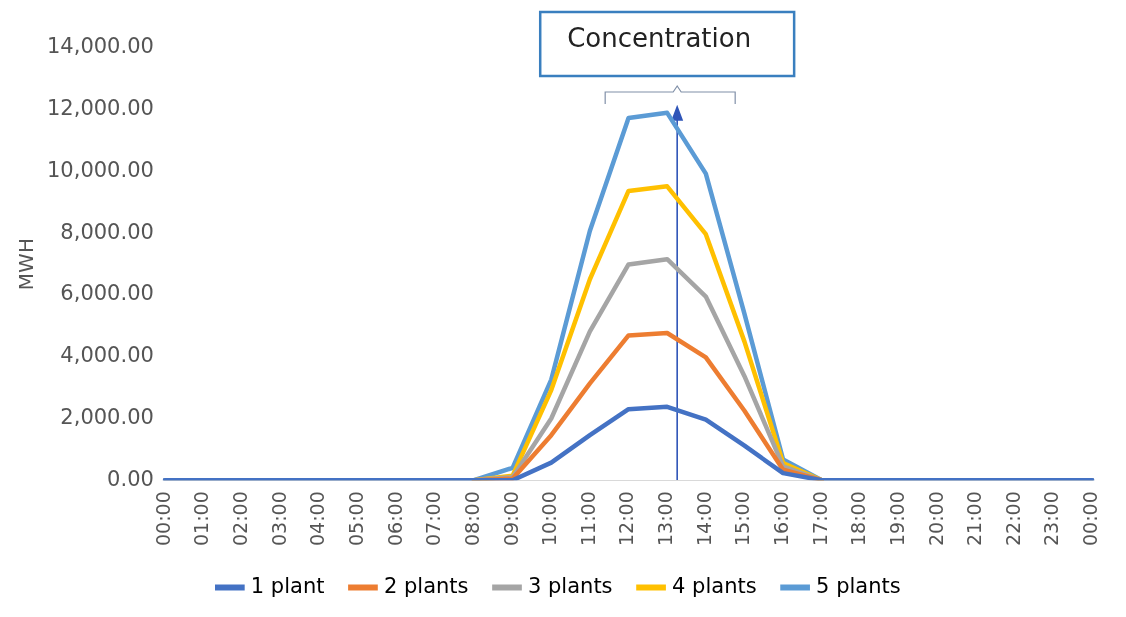 The height and width of the screenshot is (617, 1126). I want to click on legend-label: 3 plants, so click(570, 585).